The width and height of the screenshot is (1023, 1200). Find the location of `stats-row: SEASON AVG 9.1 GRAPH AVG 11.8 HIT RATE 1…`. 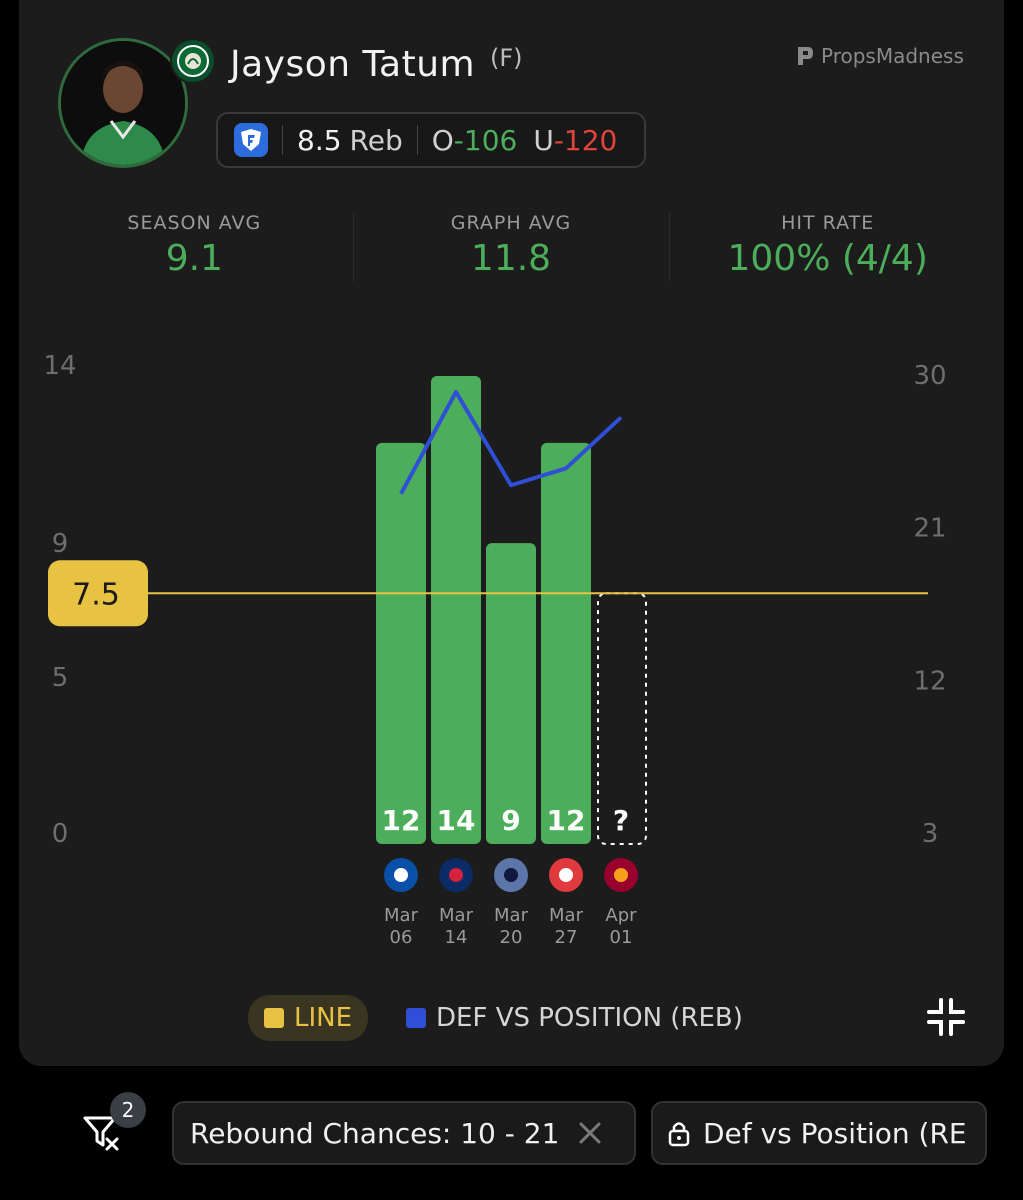

stats-row: SEASON AVG 9.1 GRAPH AVG 11.8 HIT RATE 1… is located at coordinates (511, 252).